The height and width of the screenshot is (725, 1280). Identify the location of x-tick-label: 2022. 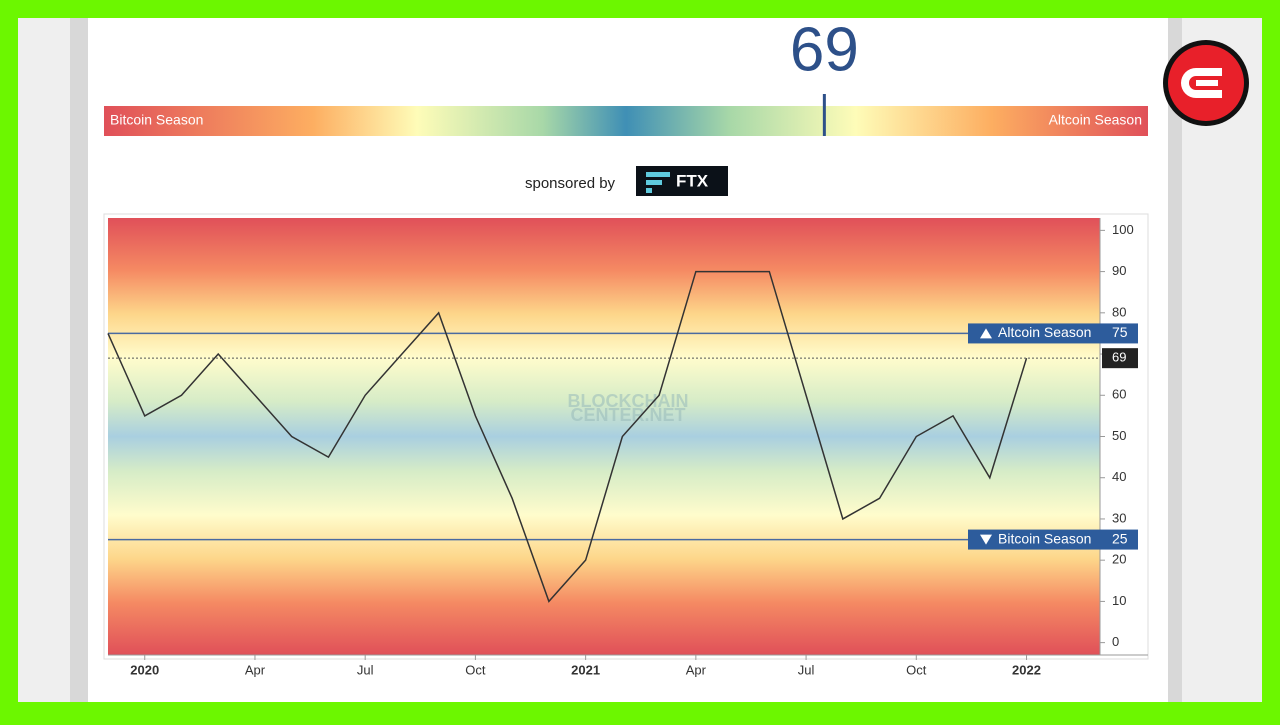
(1026, 669).